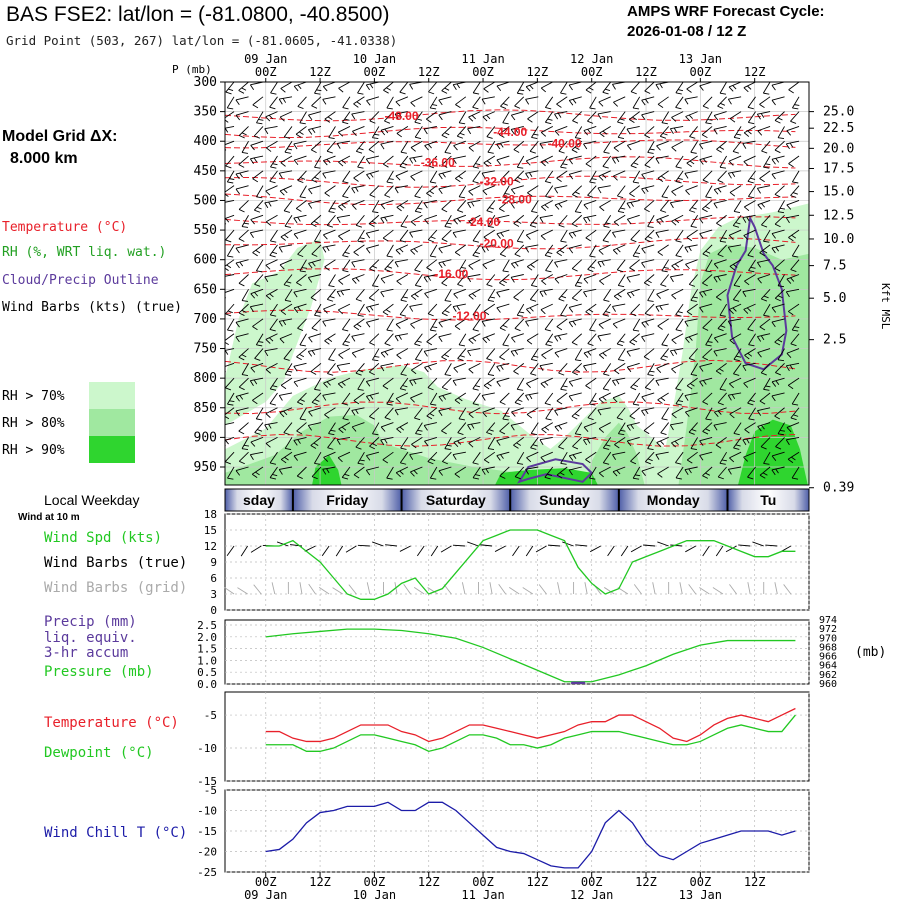 This screenshot has width=900, height=900. I want to click on cycle-value: 2026-01-08 / 12 Z, so click(687, 31).